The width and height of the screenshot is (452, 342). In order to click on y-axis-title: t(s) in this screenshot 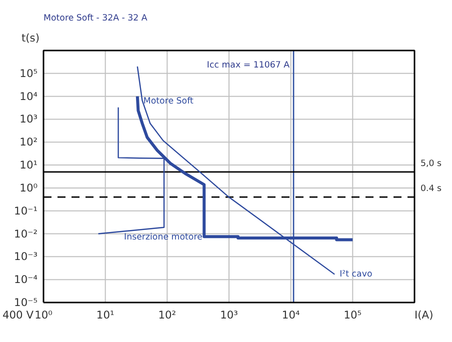, I will do `click(30, 38)`.